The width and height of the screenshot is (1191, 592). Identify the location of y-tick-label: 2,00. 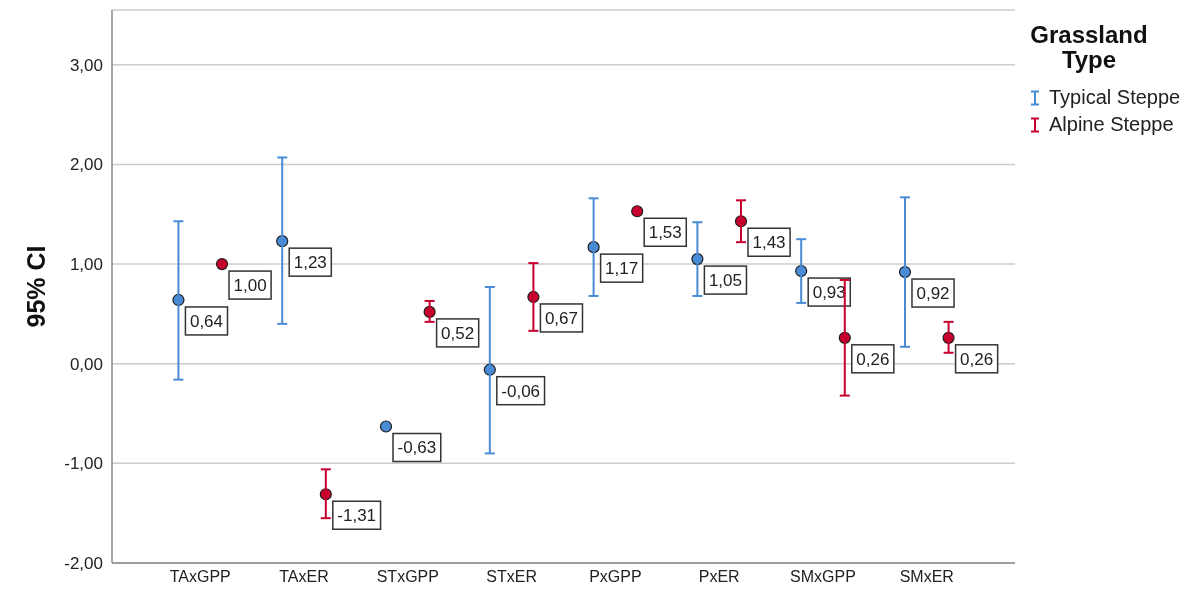
(86, 165).